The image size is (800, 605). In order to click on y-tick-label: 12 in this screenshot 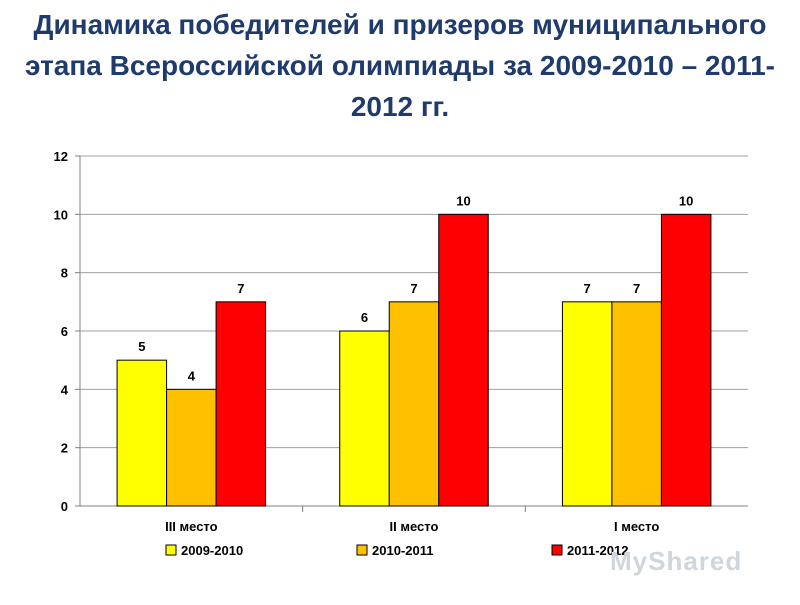, I will do `click(61, 156)`.